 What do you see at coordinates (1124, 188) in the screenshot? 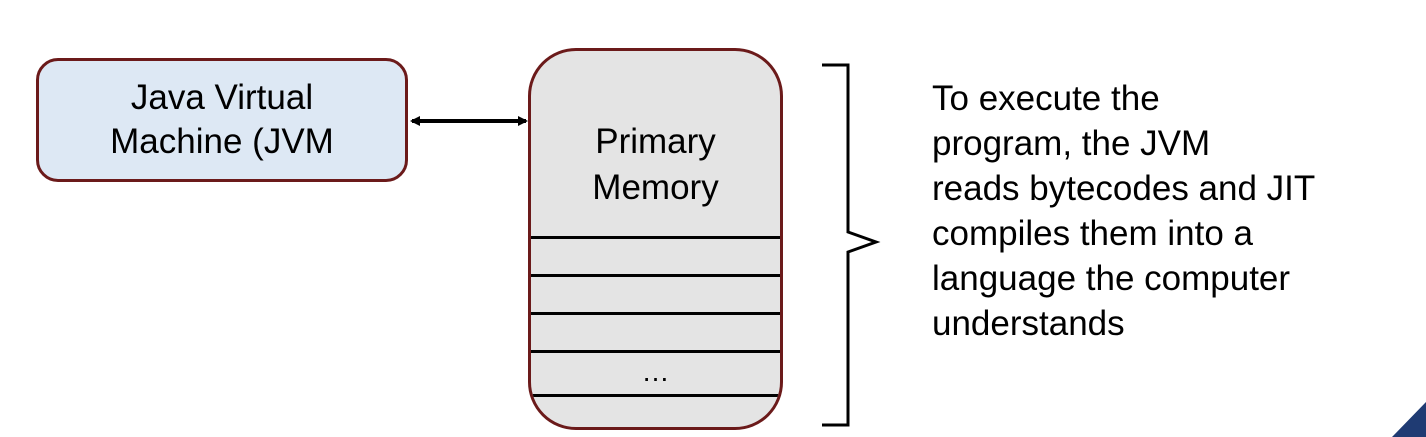
I see `description-line: reads bytecodes and JIT` at bounding box center [1124, 188].